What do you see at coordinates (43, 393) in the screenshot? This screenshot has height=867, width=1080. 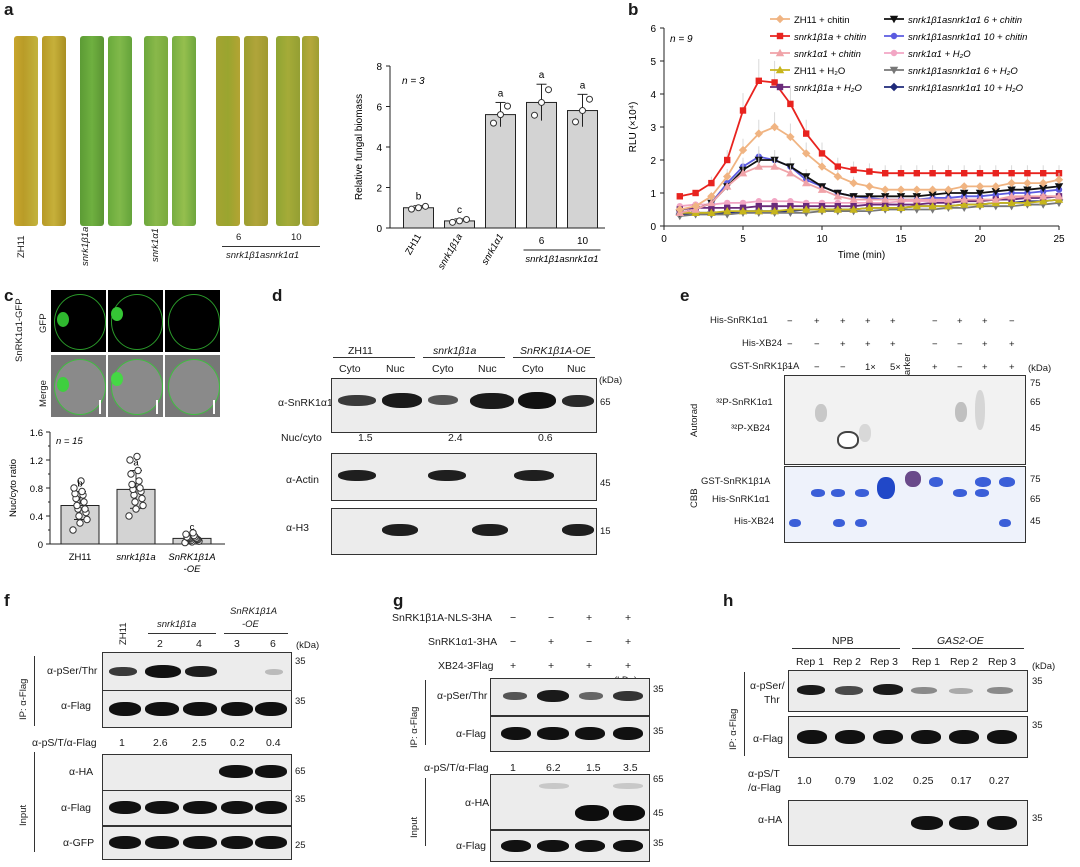 I see `c-merge-label: Merge` at bounding box center [43, 393].